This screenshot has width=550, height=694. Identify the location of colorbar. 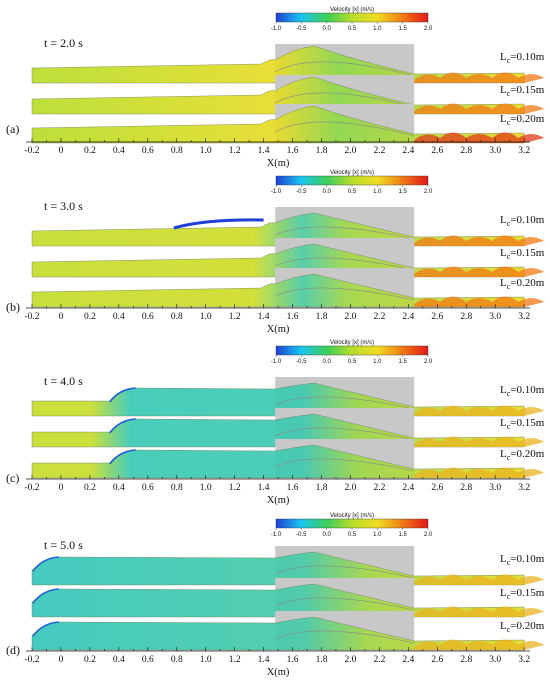
(352, 17).